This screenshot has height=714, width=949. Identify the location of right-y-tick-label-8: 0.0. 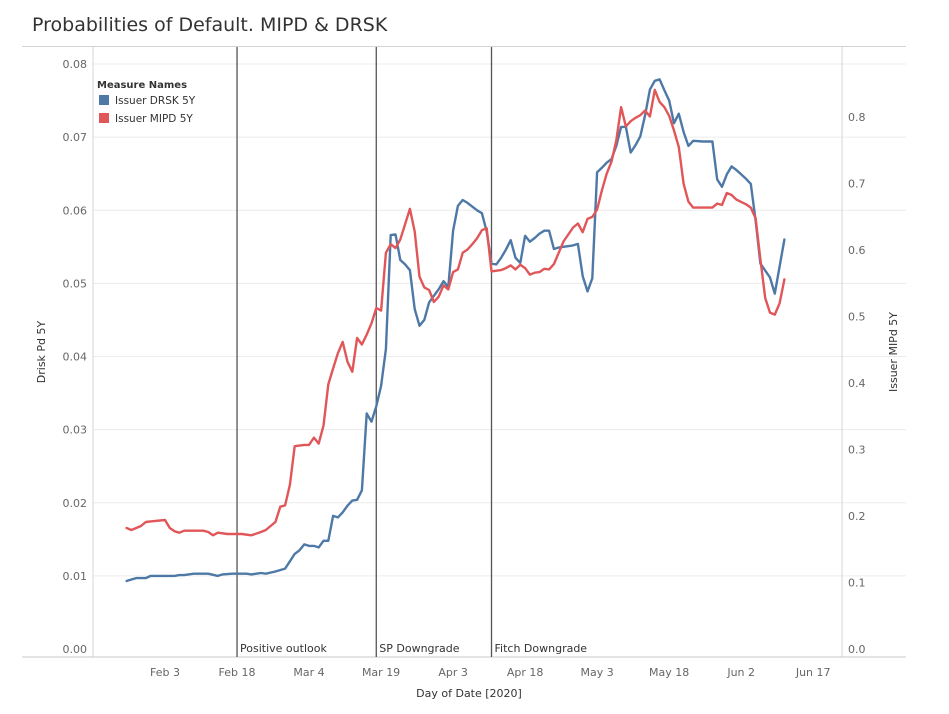
(857, 649).